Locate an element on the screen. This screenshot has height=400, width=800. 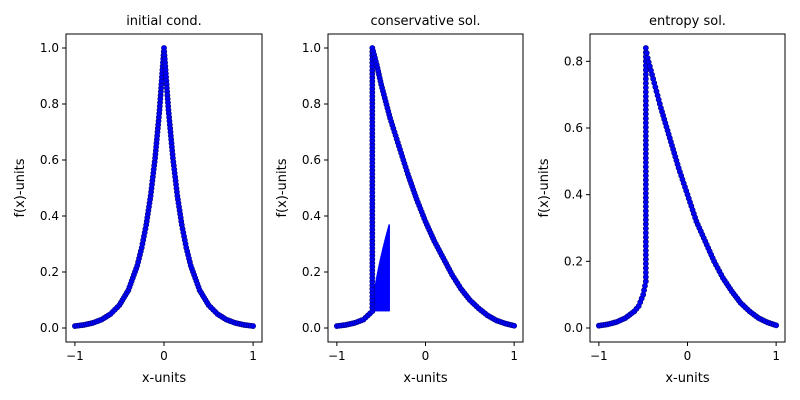
chart-title: initial cond. is located at coordinates (164, 21).